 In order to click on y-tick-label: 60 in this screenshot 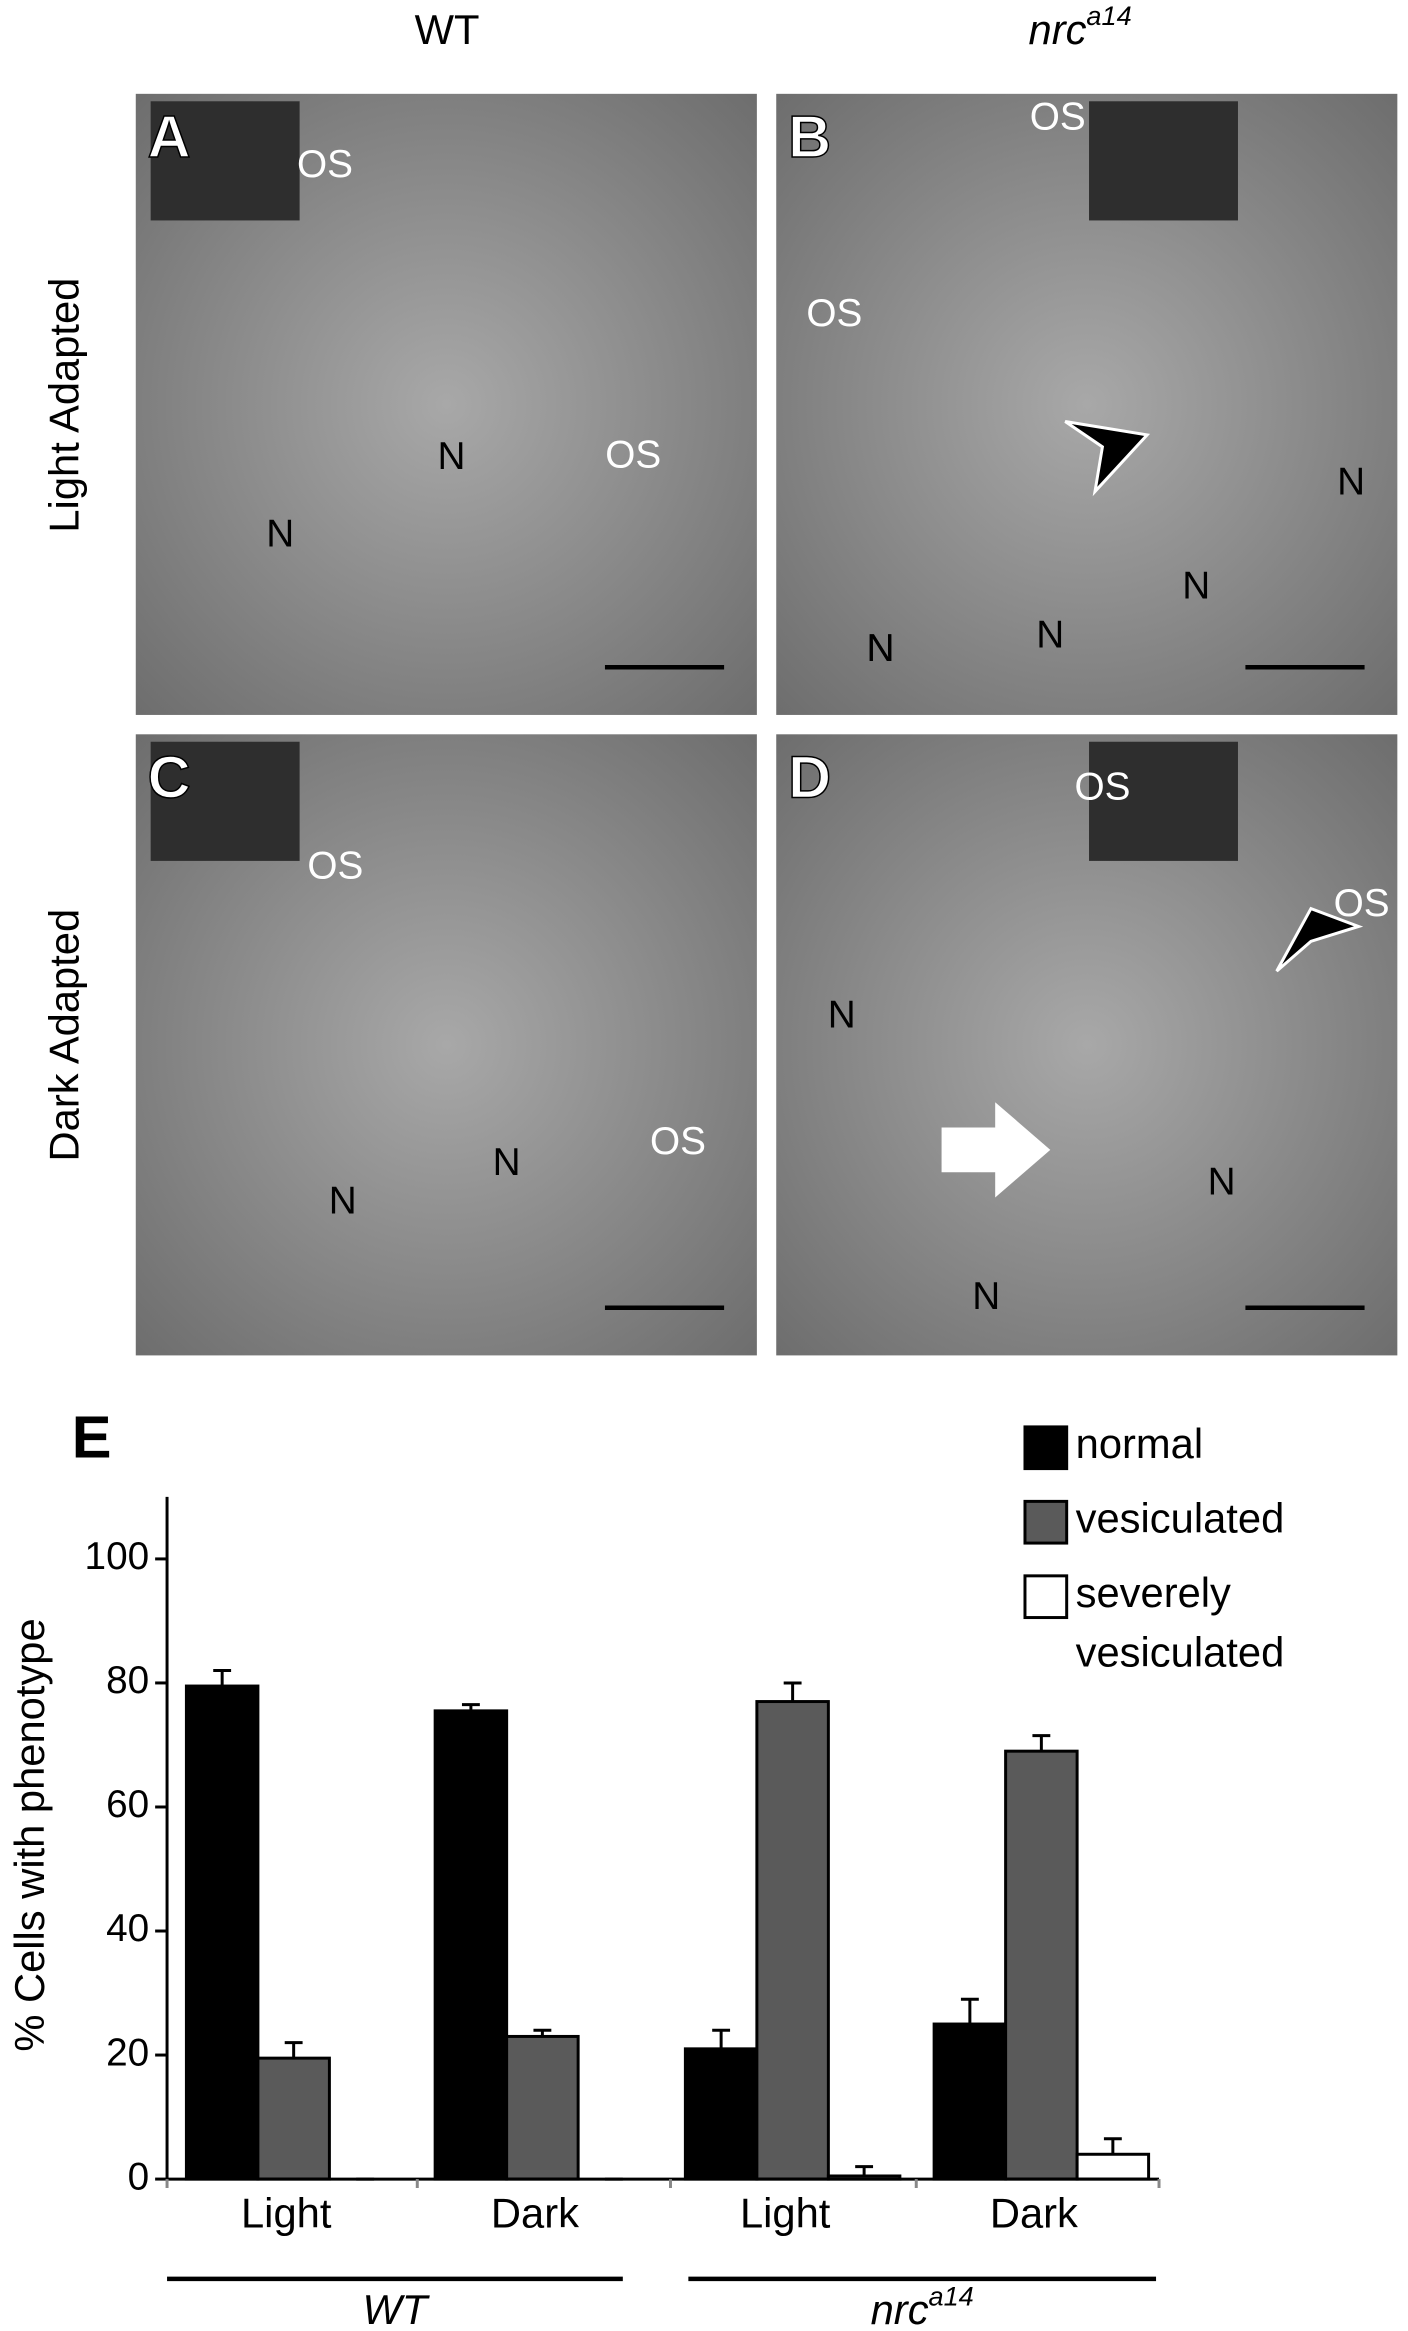, I will do `click(127, 1804)`.